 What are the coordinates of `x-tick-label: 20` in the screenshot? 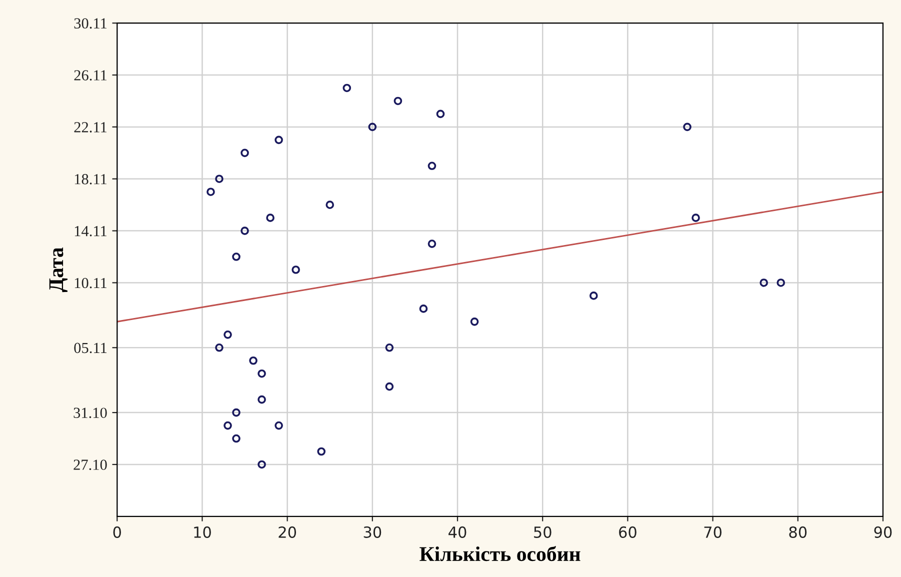 It's located at (287, 532).